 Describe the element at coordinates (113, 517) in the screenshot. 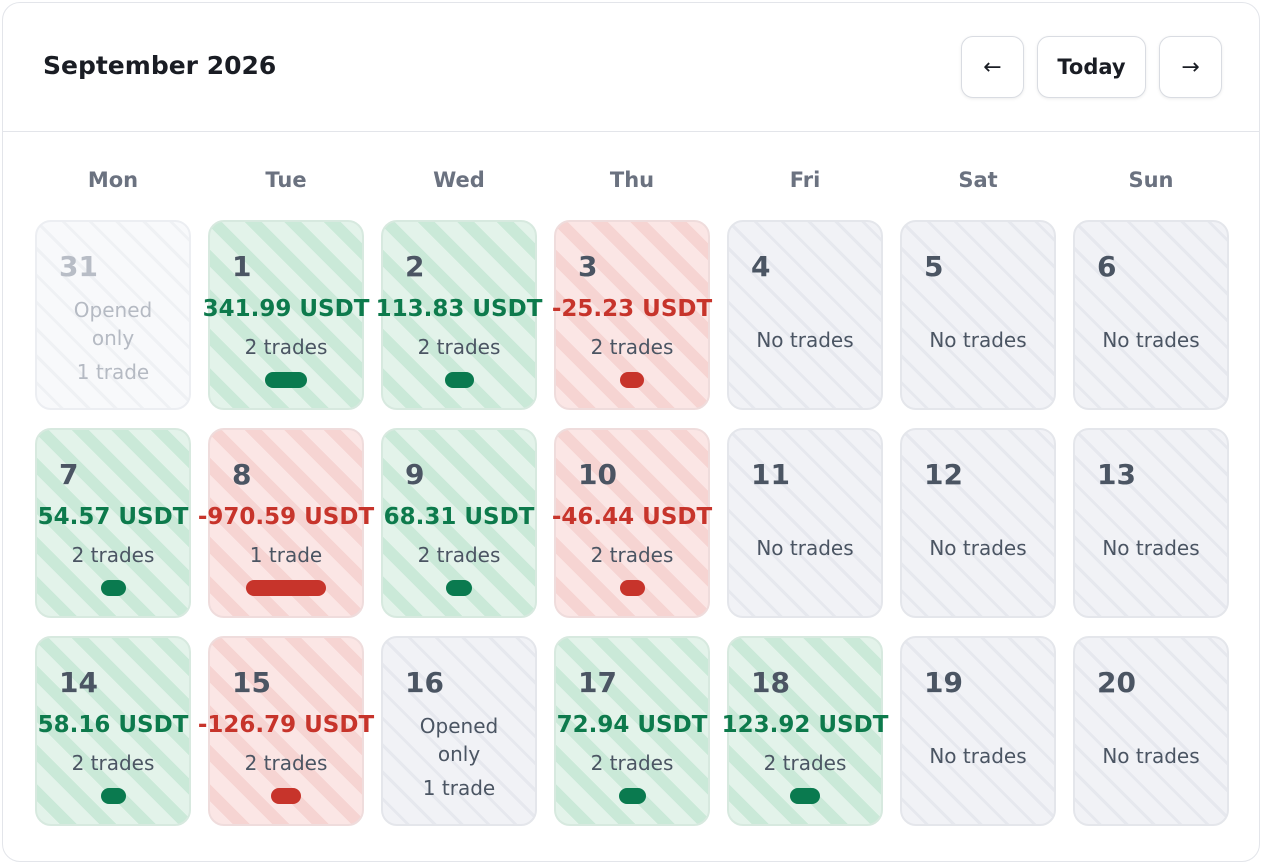

I see `day-pnl: 54.57 USDT` at that location.